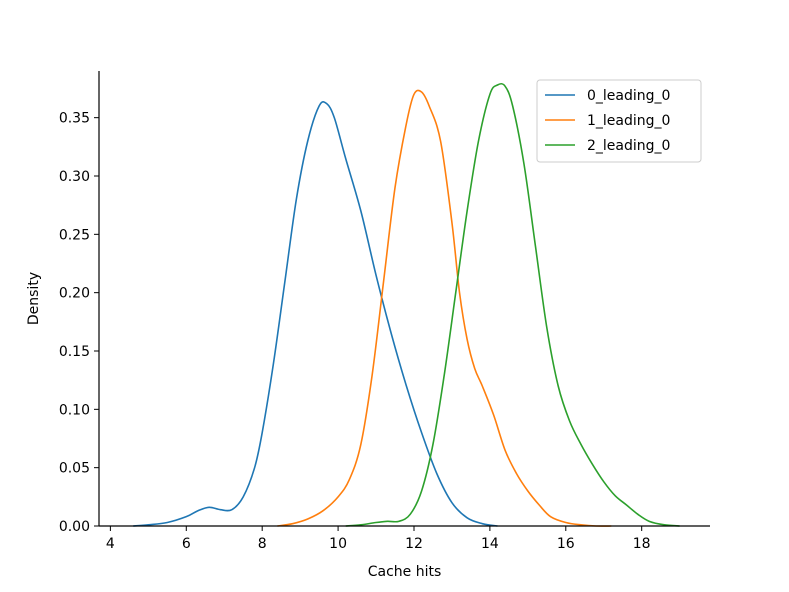 Image resolution: width=789 pixels, height=592 pixels. I want to click on x-tick-label: 12, so click(414, 544).